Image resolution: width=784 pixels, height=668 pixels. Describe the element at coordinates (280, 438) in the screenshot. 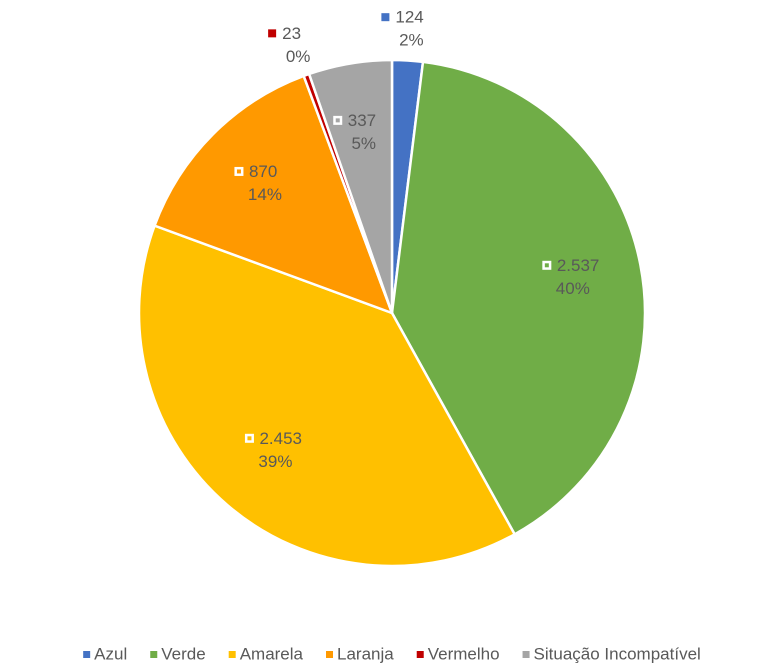

I see `value-label: 2.453` at that location.